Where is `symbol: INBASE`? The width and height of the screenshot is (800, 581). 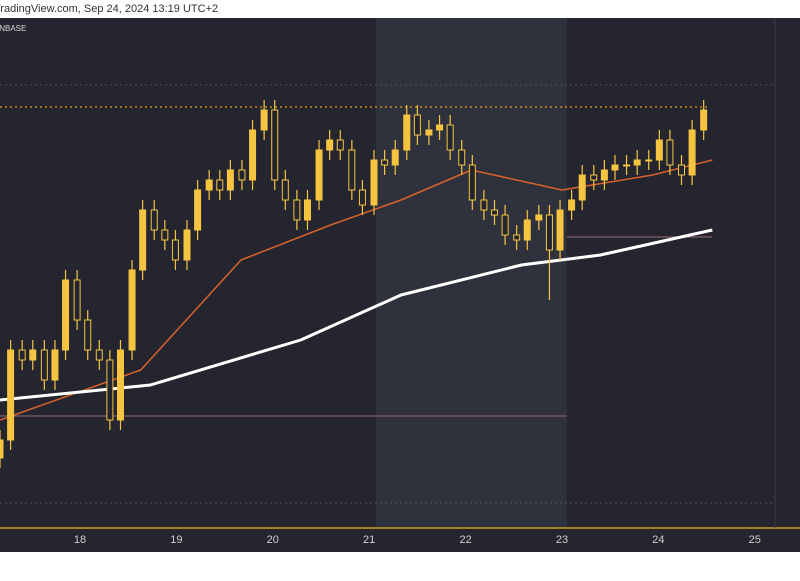 symbol: INBASE is located at coordinates (13, 28).